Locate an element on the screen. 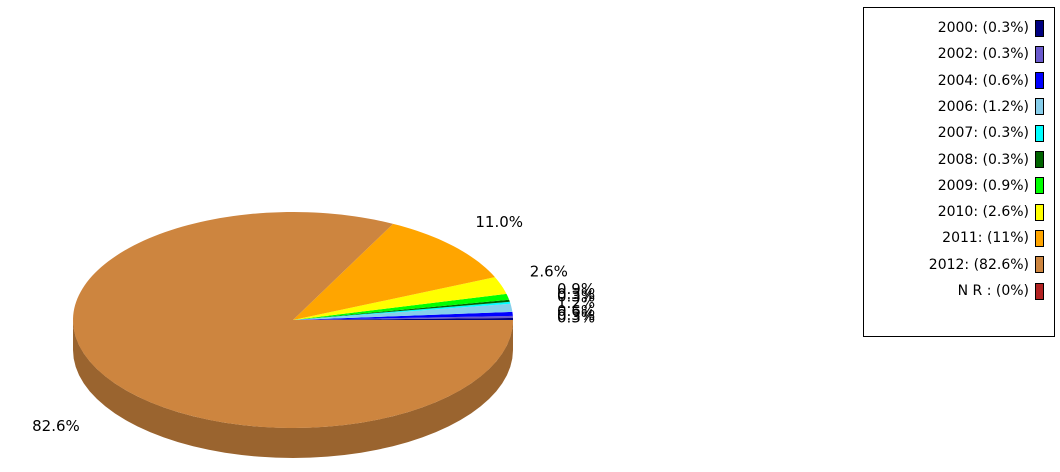  legend-item-2000: 2000: (0.3%) is located at coordinates (991, 28).